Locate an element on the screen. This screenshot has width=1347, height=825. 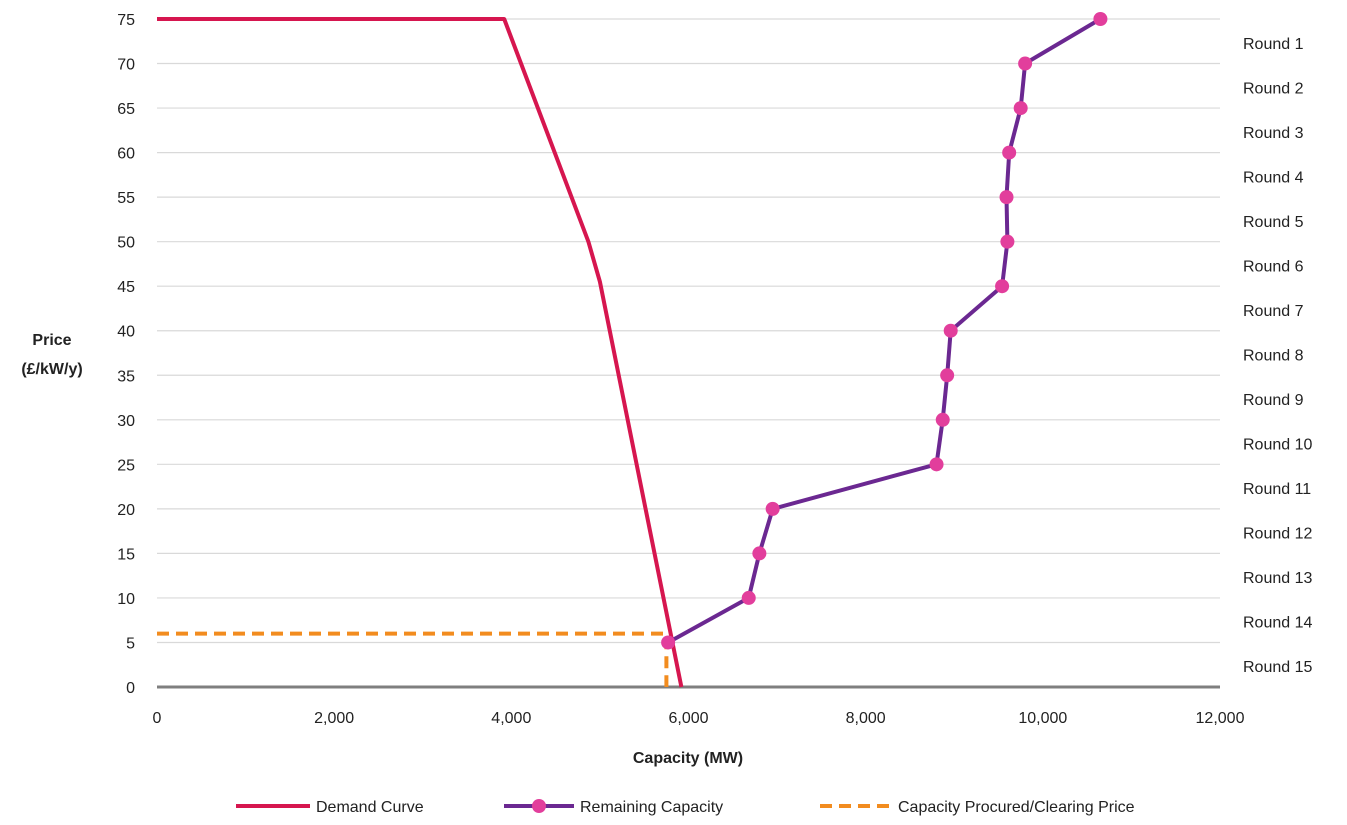
y-tick-label-50: 50 is located at coordinates (126, 243).